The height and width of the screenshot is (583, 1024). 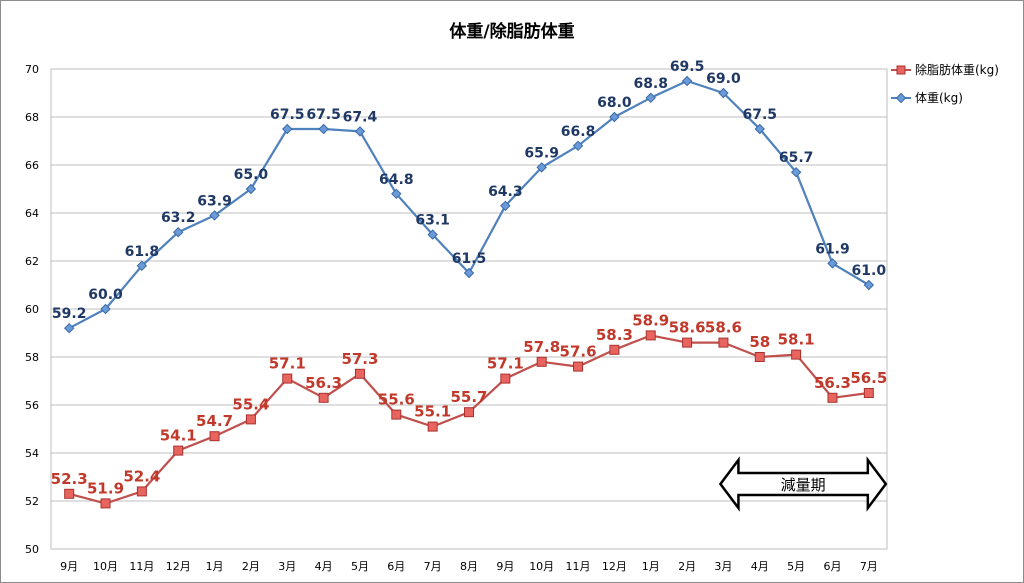 What do you see at coordinates (141, 476) in the screenshot?
I see `data-label: 52.4` at bounding box center [141, 476].